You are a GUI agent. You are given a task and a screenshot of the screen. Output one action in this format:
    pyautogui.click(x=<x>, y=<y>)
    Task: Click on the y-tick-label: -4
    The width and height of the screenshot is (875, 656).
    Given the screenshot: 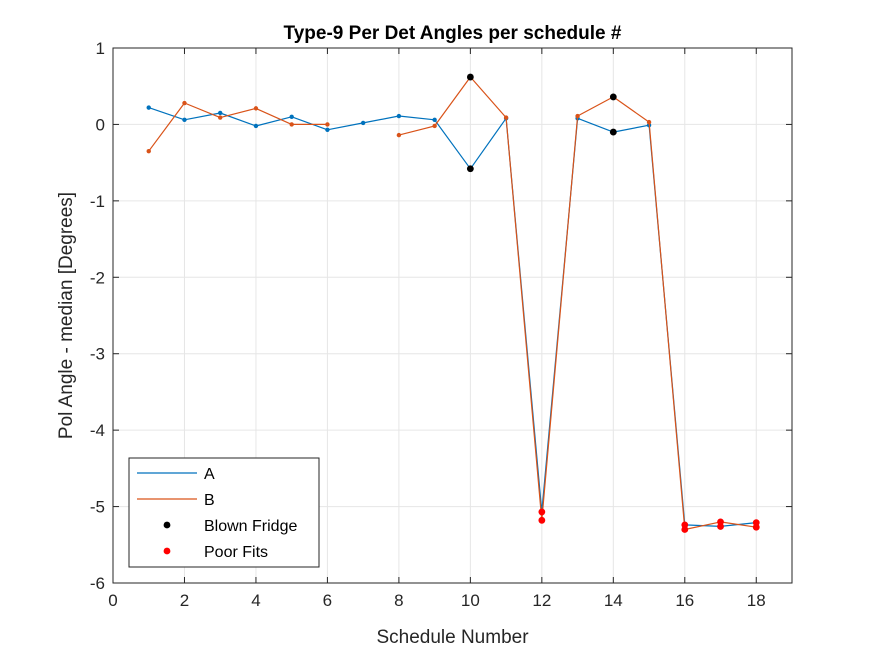 What is the action you would take?
    pyautogui.click(x=97, y=430)
    